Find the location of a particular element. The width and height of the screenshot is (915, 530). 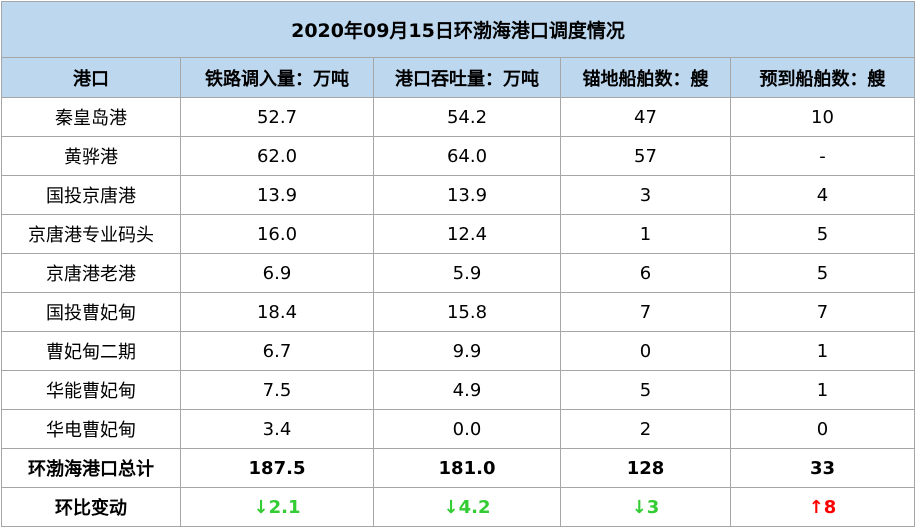

cell: 18.4 is located at coordinates (277, 312).